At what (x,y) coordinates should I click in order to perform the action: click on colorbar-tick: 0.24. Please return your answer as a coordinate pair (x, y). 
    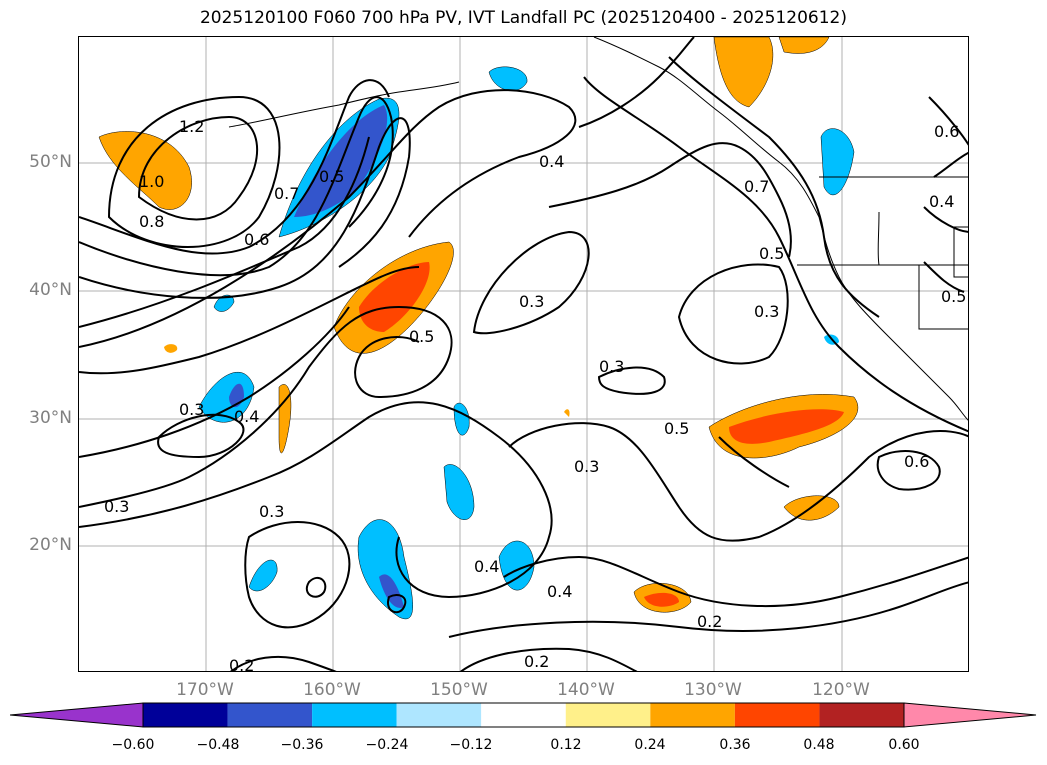
    Looking at the image, I should click on (650, 745).